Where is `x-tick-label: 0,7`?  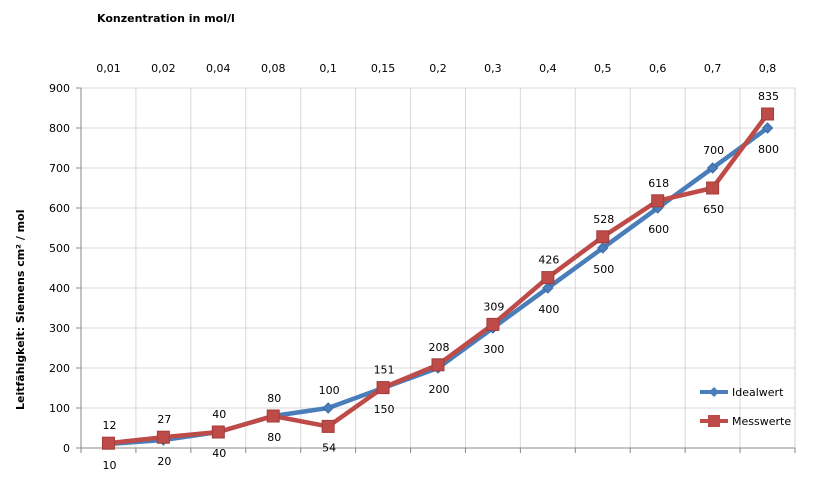 x-tick-label: 0,7 is located at coordinates (713, 68).